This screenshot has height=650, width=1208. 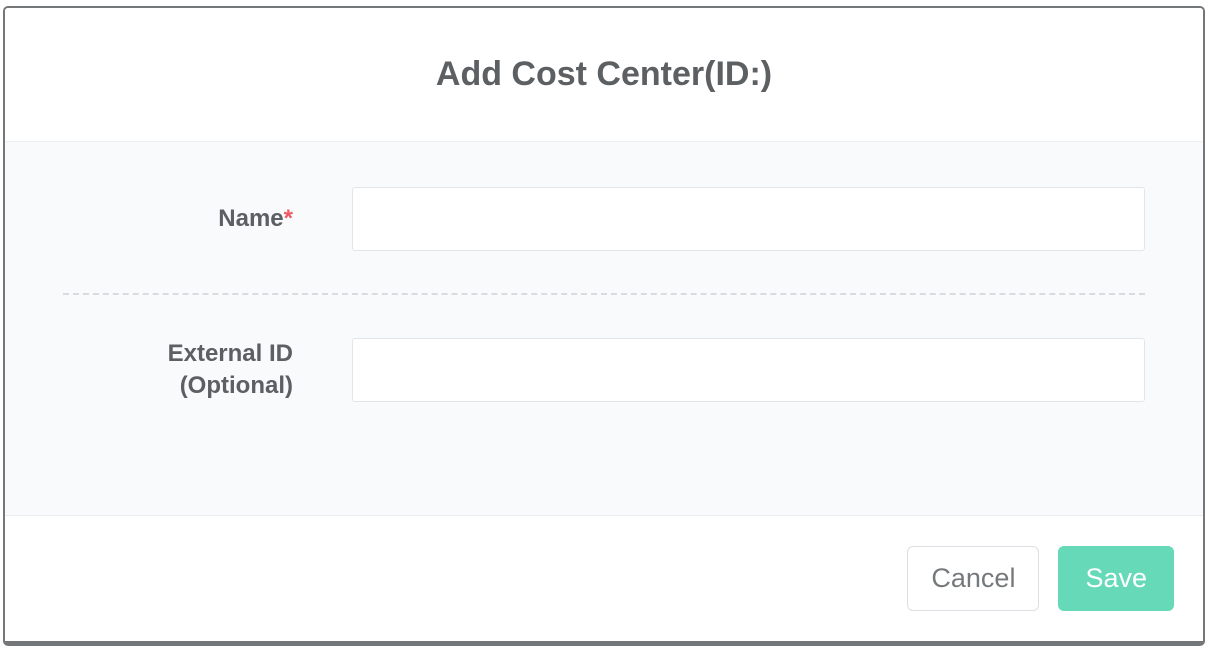 I want to click on dashed-divider, so click(x=604, y=294).